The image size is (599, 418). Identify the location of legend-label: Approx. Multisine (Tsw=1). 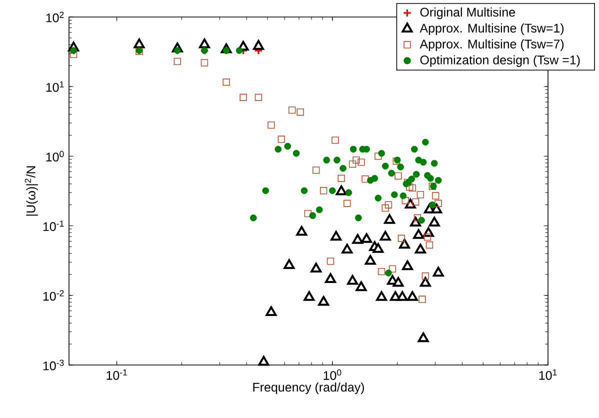
(492, 29).